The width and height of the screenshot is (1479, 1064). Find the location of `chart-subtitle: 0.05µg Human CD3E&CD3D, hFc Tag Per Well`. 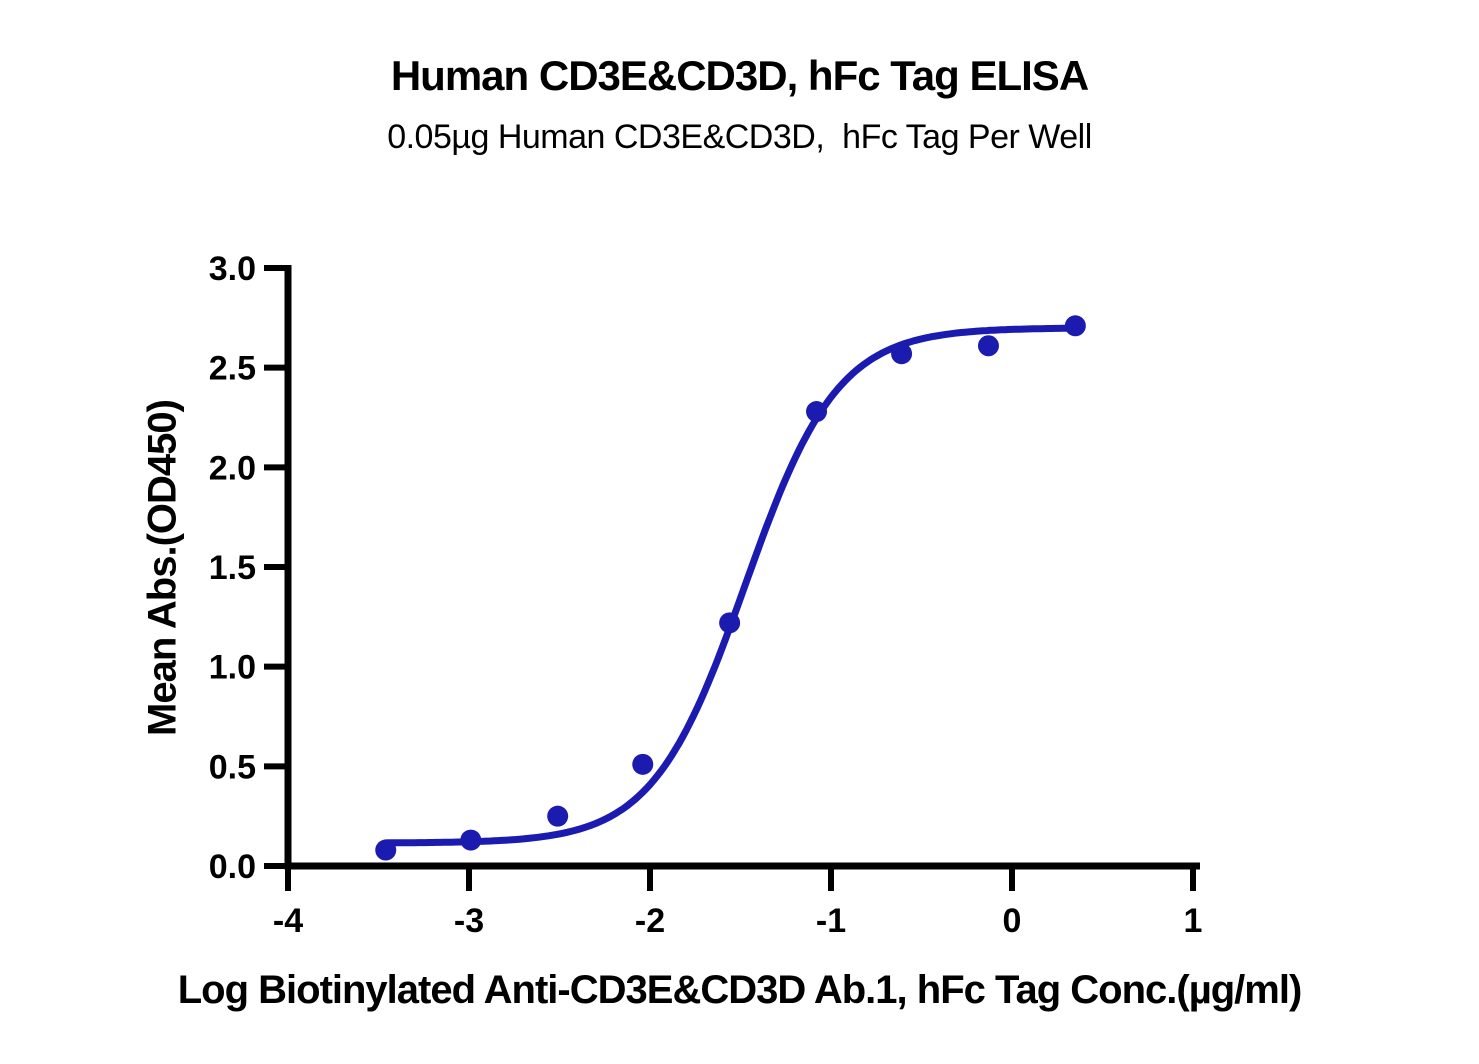

chart-subtitle: 0.05µg Human CD3E&CD3D, hFc Tag Per Well is located at coordinates (739, 137).